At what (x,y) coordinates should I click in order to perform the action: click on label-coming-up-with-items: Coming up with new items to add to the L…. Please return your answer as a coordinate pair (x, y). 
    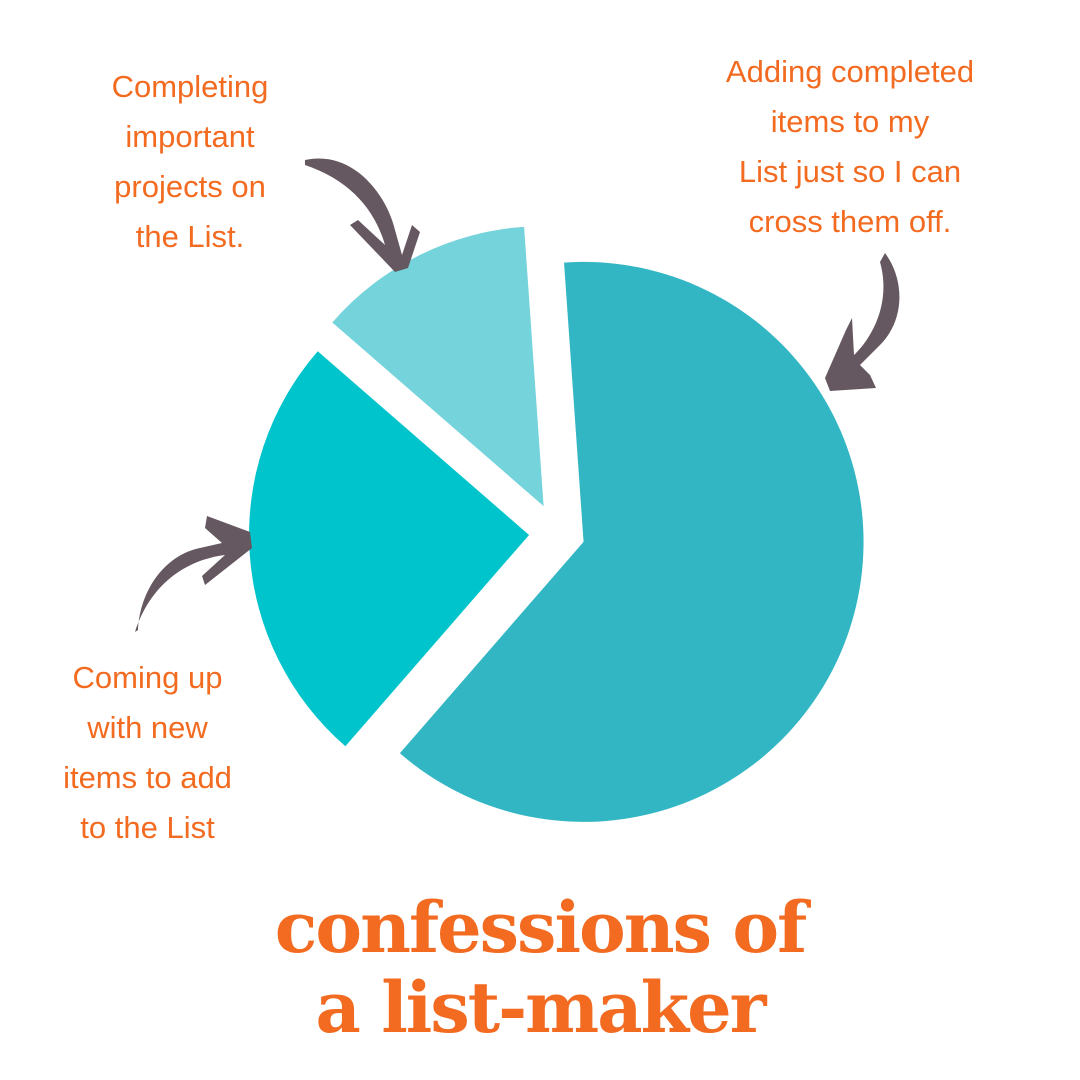
    Looking at the image, I should click on (147, 752).